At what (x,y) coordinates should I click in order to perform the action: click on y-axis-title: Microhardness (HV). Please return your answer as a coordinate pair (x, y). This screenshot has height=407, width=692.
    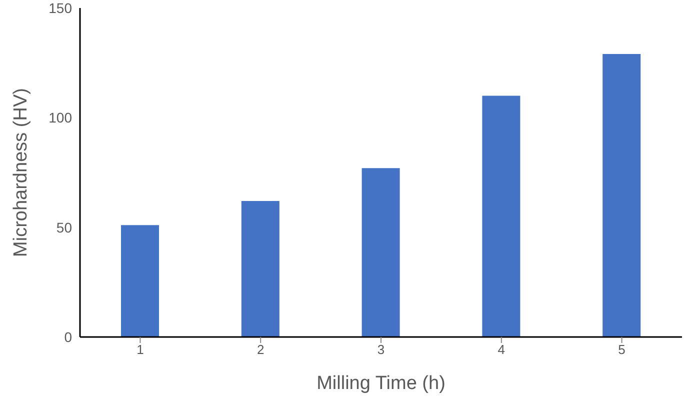
    Looking at the image, I should click on (21, 172).